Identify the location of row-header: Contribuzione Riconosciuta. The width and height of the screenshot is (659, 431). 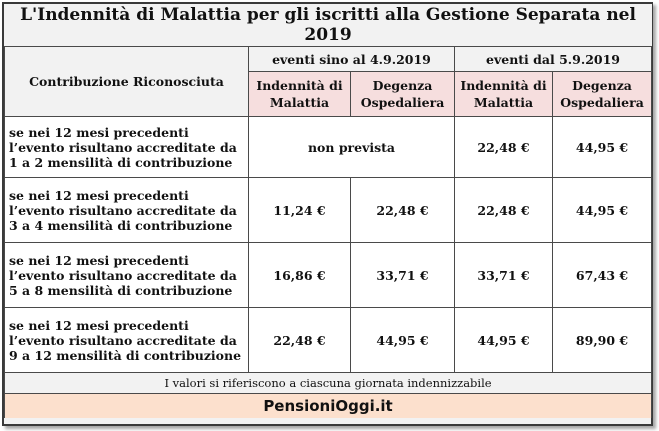
(126, 81).